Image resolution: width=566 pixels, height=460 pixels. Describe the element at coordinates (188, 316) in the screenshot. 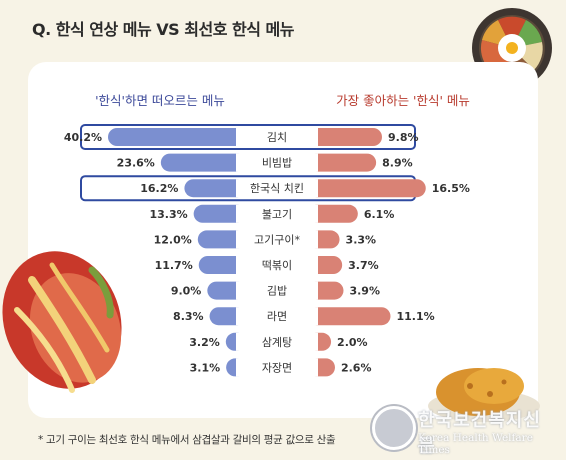

I see `value-label-left: 8.3%` at that location.